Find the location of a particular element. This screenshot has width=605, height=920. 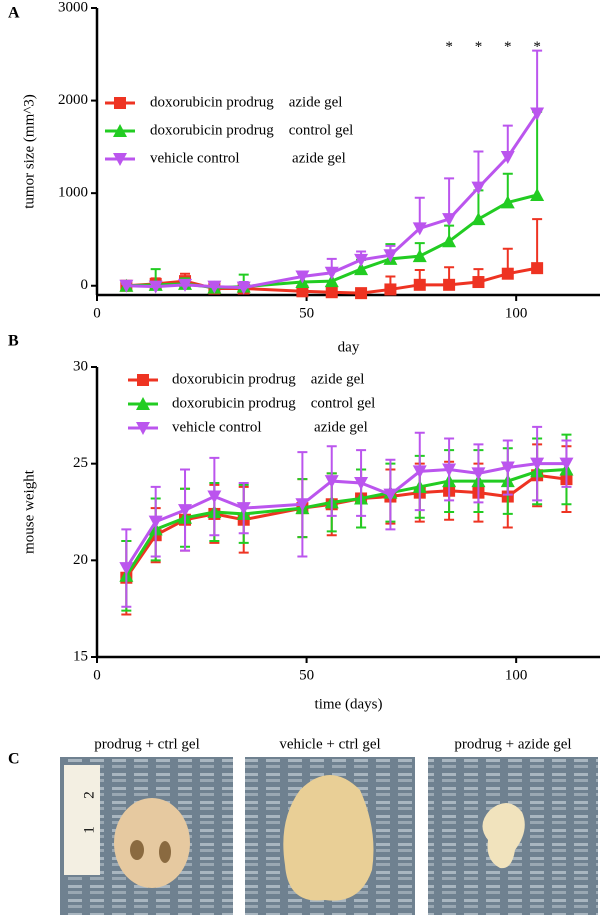

y-tick-label: 1000 is located at coordinates (73, 193).